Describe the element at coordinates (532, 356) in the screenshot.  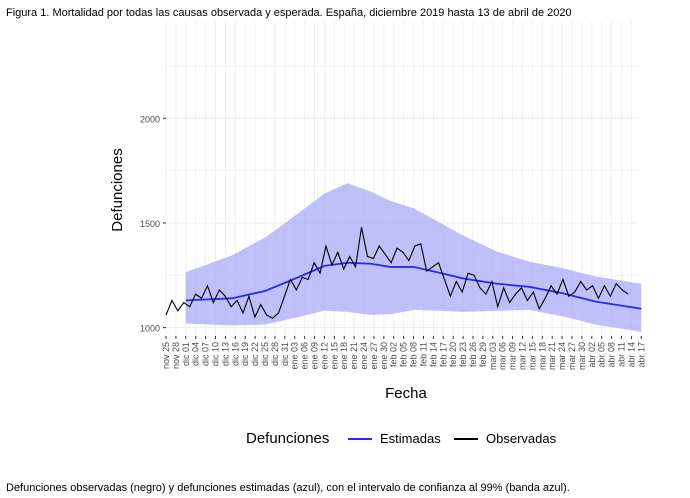
I see `x-tick-label: mar 15` at that location.